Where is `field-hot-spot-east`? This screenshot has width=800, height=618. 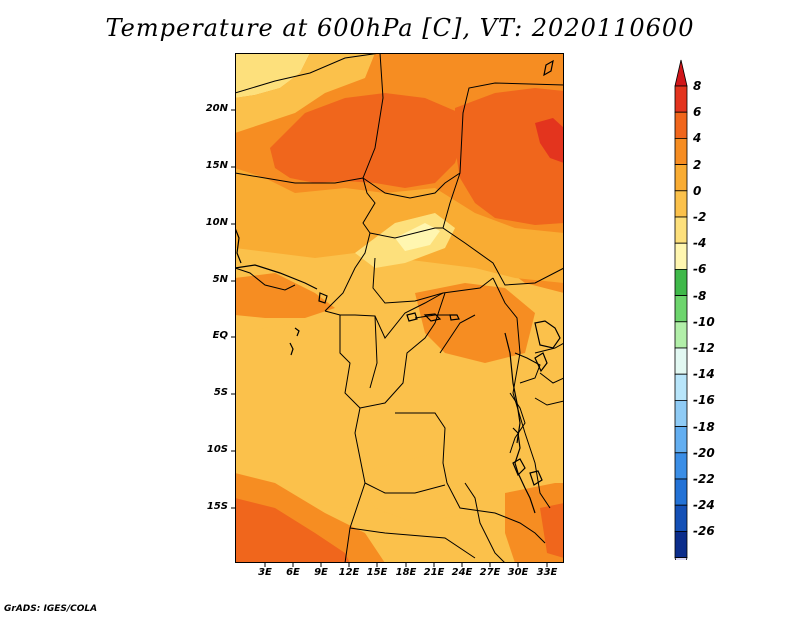 field-hot-spot-east is located at coordinates (549, 140).